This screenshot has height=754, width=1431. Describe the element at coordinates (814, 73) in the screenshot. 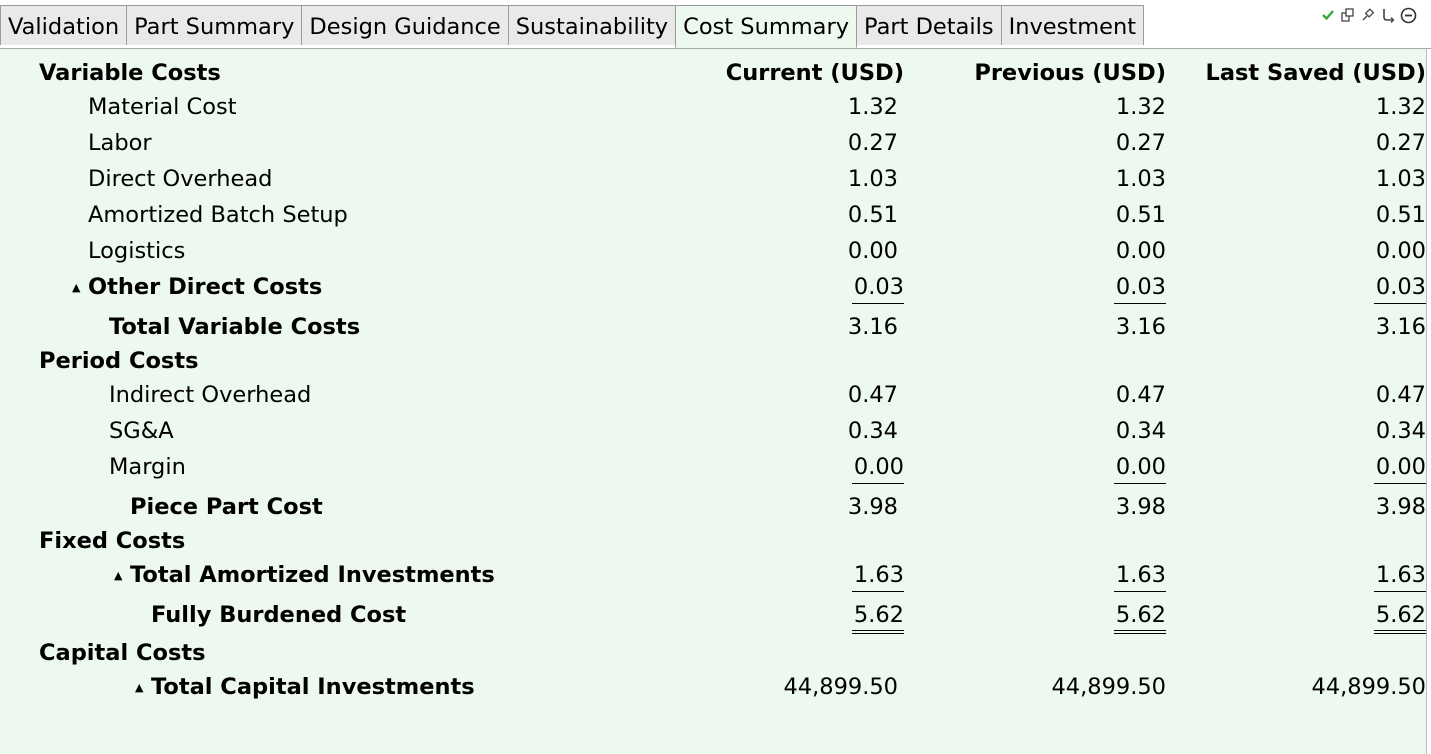

I see `current-column-header: Current (USD)` at that location.